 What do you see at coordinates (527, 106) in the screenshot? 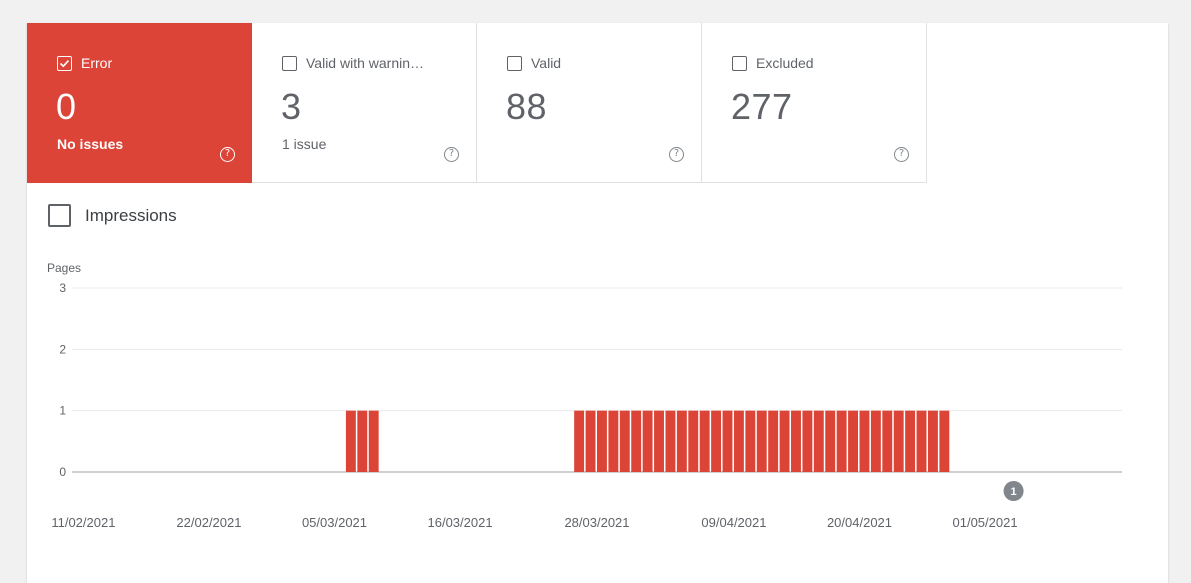
I see `tile-value: 88` at bounding box center [527, 106].